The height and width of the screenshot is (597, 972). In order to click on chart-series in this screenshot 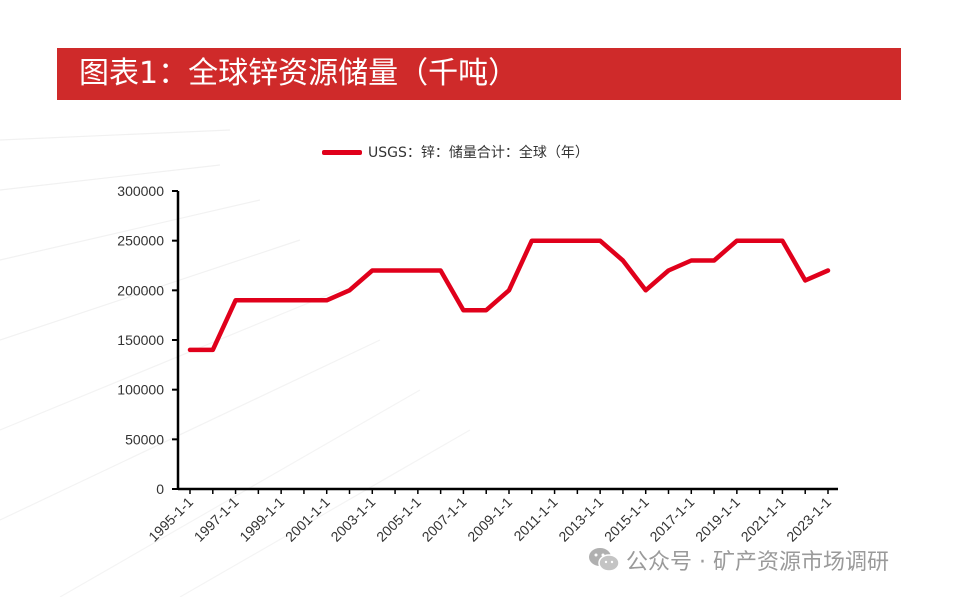, I will do `click(509, 295)`.